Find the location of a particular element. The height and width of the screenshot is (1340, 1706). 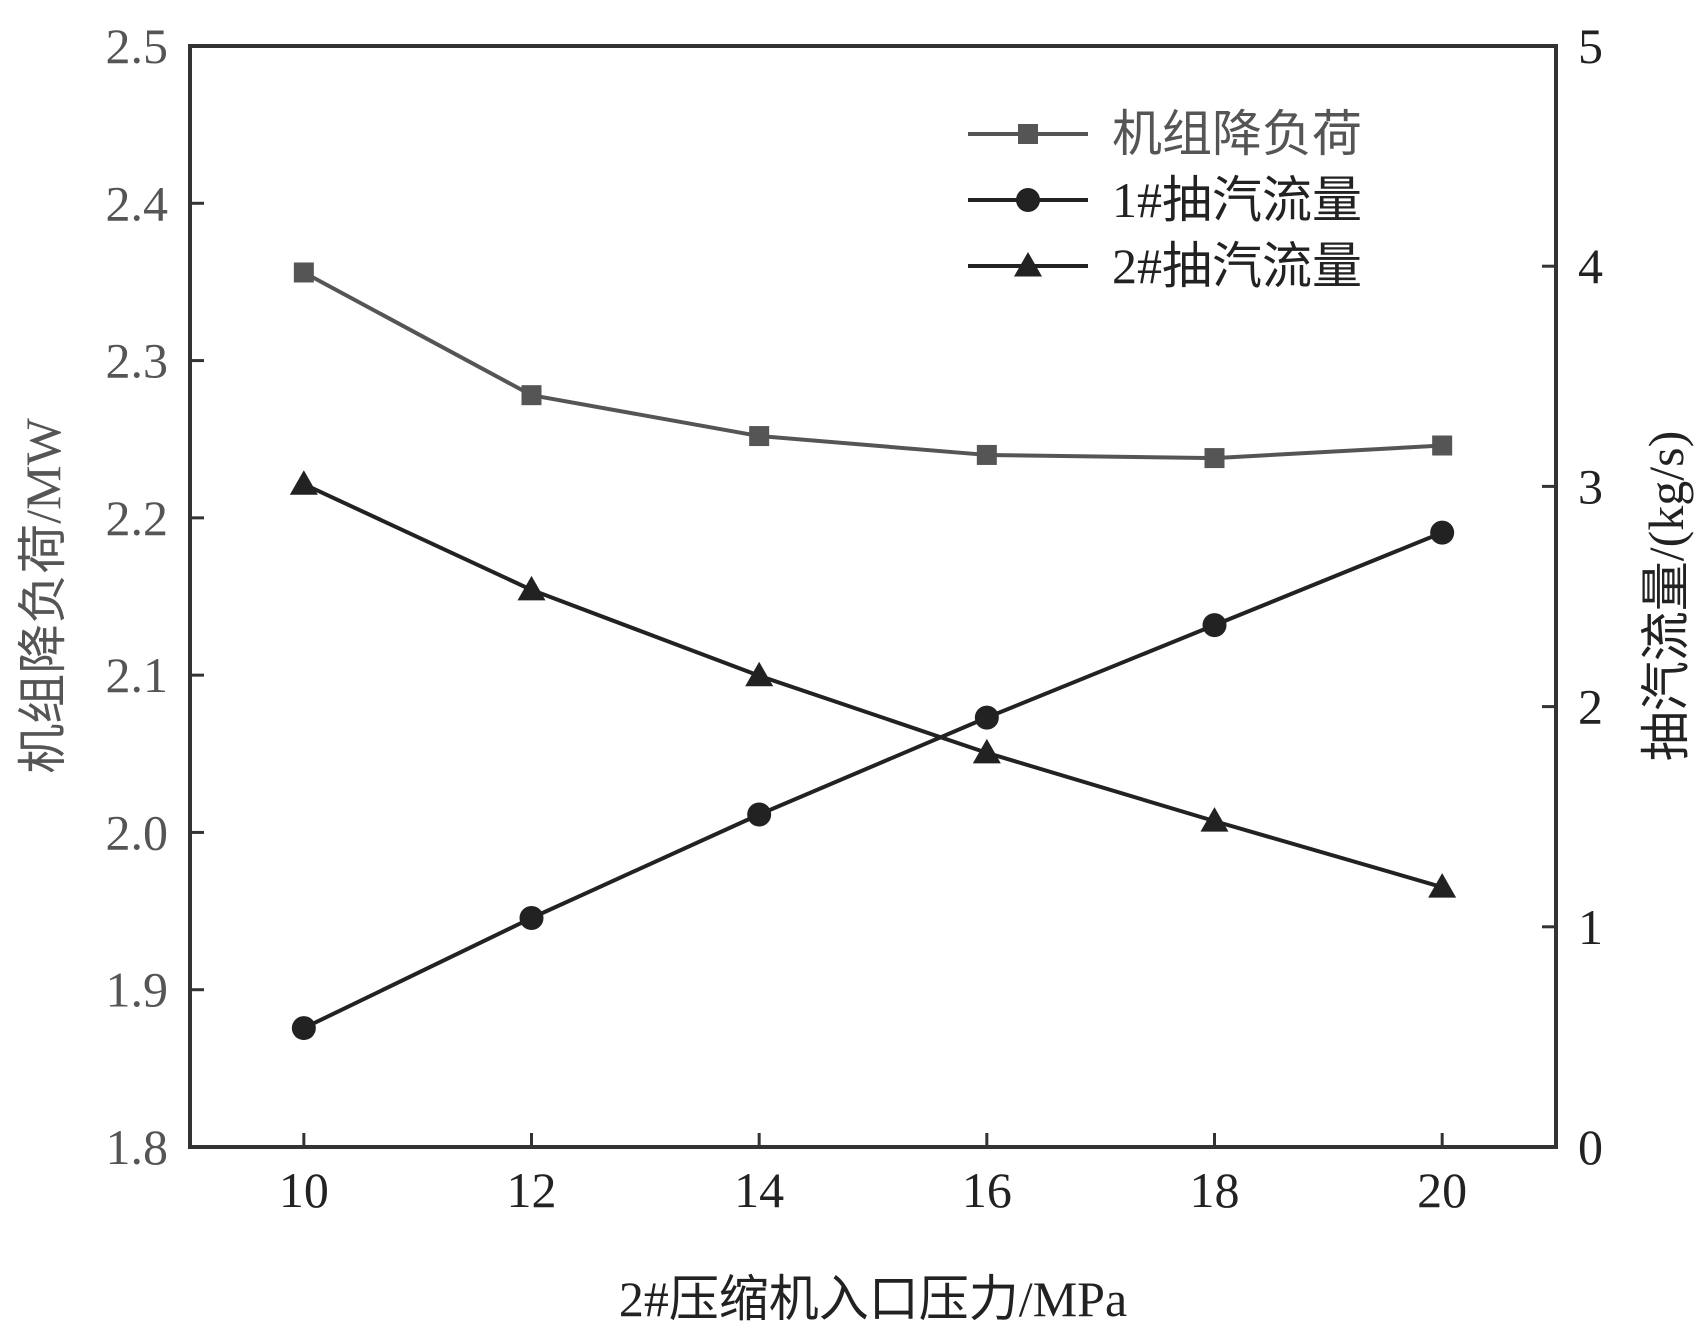

legend-item: 2#抽汽流量 is located at coordinates (1165, 266).